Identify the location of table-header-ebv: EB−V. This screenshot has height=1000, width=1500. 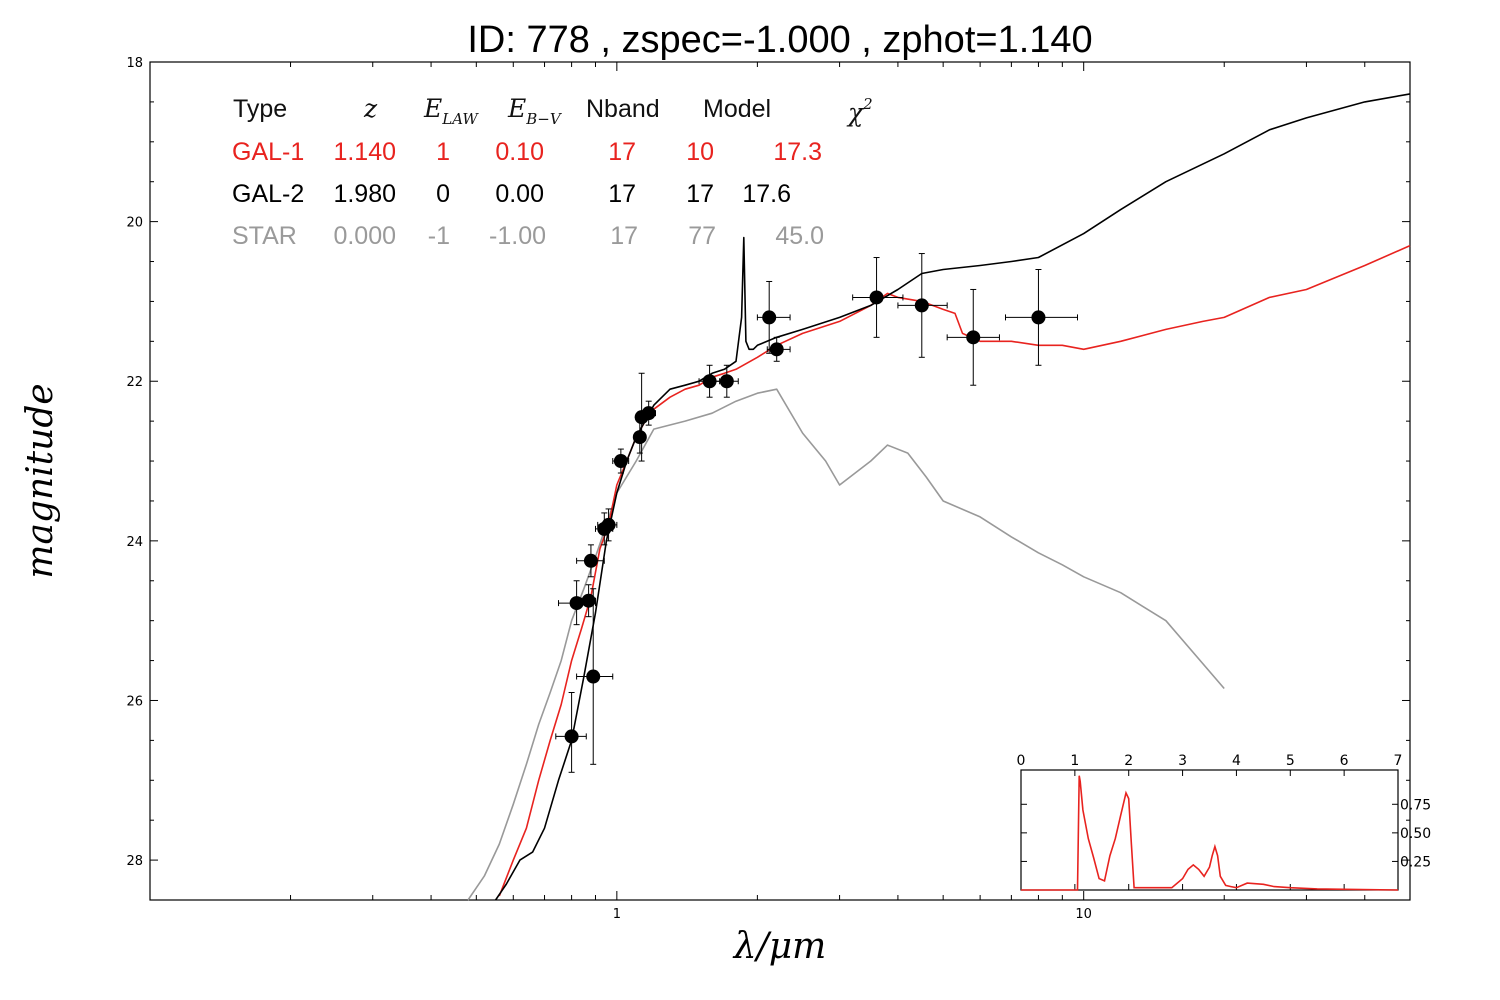
(535, 111).